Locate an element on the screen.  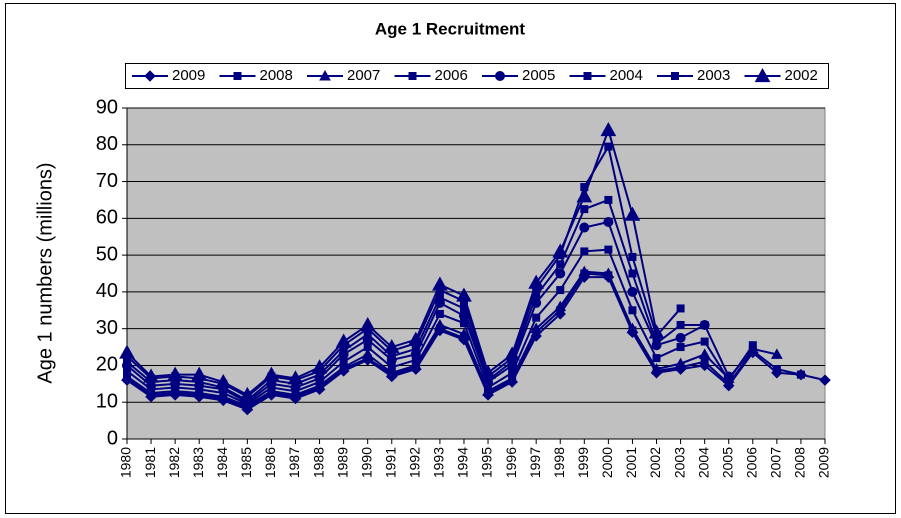
x-tick-label: 1981 is located at coordinates (150, 462).